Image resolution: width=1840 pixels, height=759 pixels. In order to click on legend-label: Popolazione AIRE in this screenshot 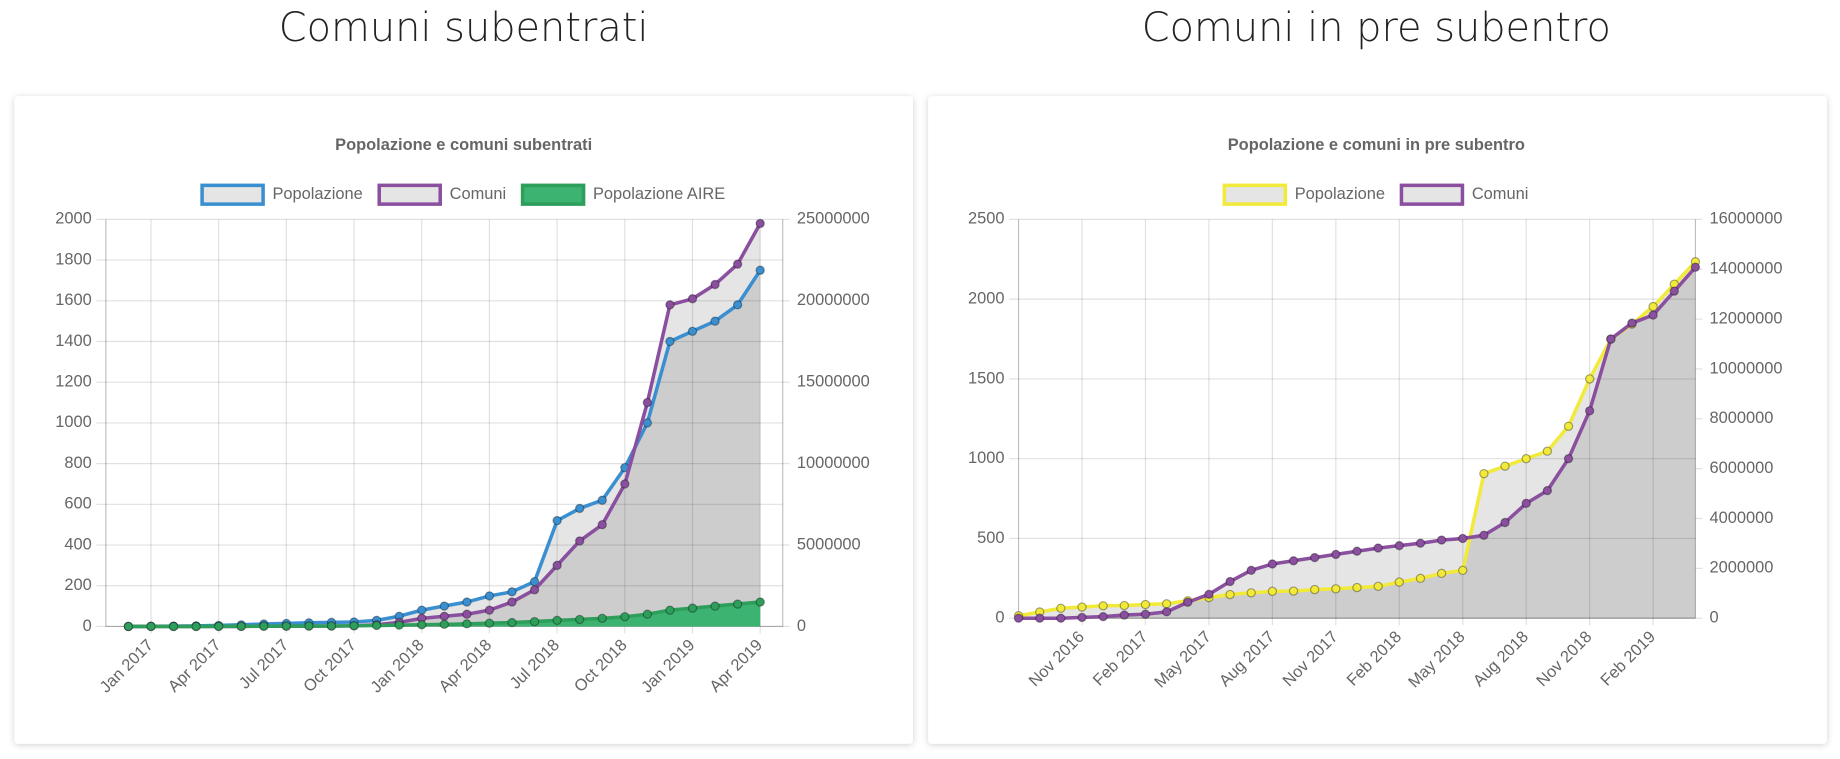, I will do `click(659, 194)`.